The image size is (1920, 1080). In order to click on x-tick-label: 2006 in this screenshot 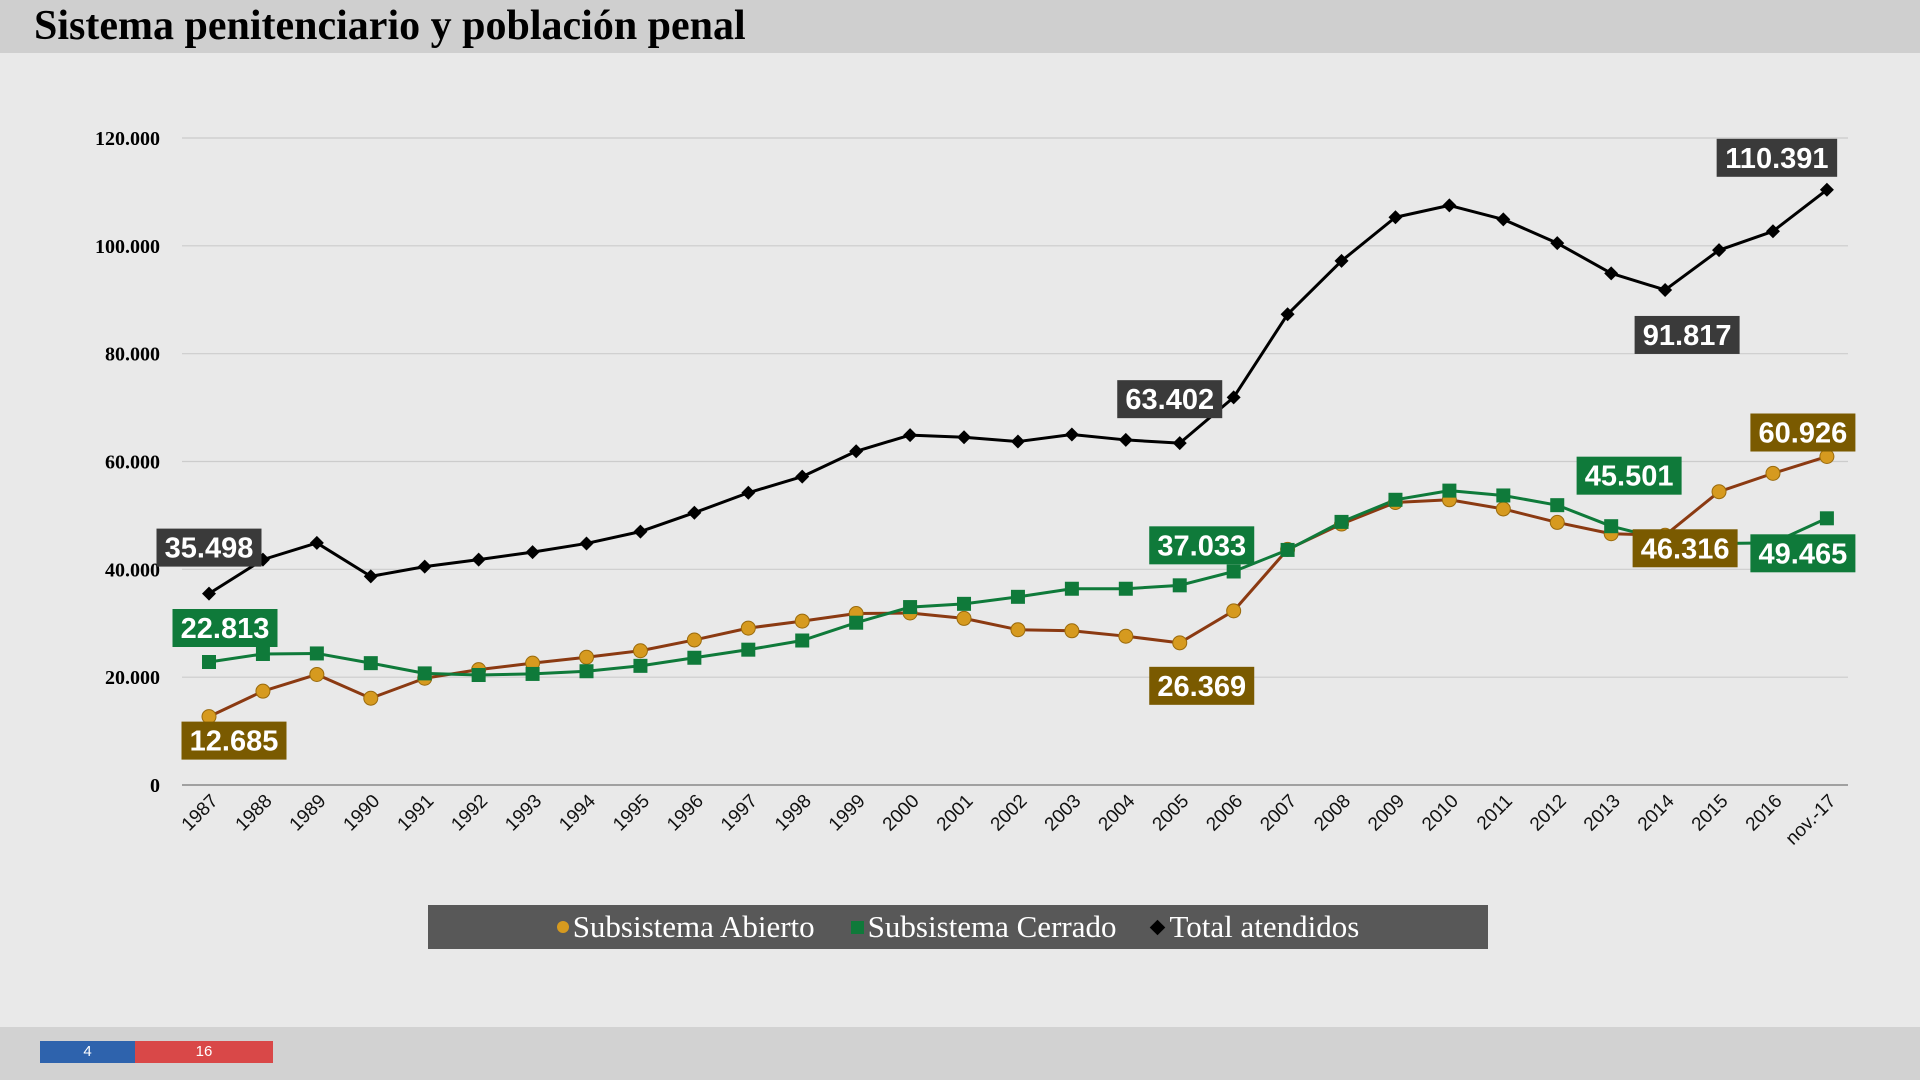, I will do `click(1224, 813)`.